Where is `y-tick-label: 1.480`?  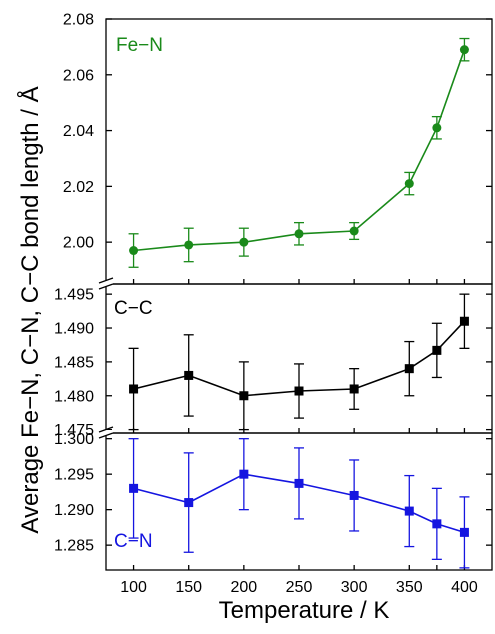
y-tick-label: 1.480 is located at coordinates (74, 396).